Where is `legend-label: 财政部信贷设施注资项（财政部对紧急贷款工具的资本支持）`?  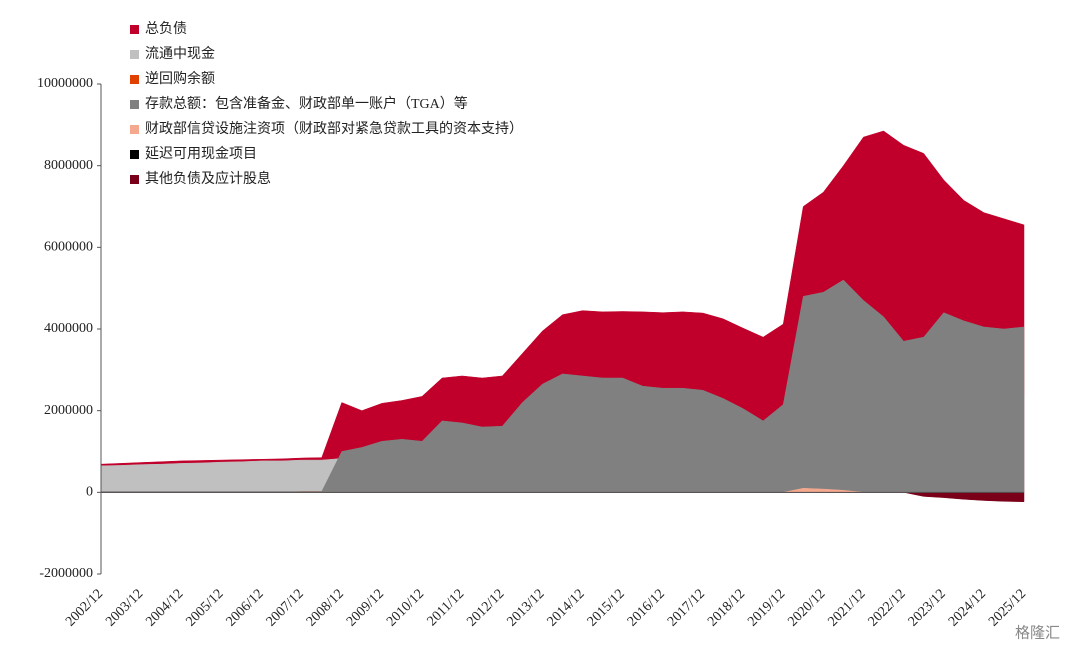
legend-label: 财政部信贷设施注资项（财政部对紧急贷款工具的资本支持） is located at coordinates (334, 129).